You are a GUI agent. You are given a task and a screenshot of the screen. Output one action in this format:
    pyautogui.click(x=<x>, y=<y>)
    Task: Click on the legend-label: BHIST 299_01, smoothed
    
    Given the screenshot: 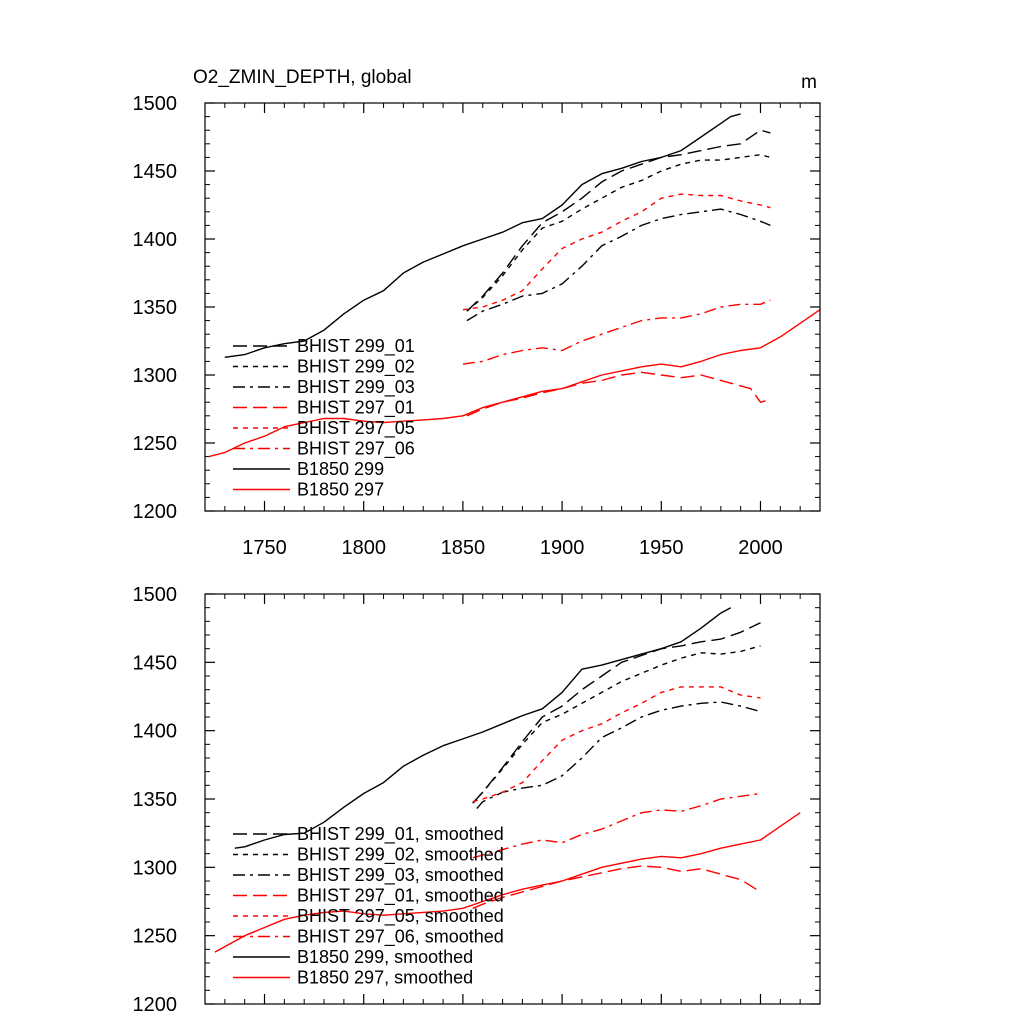 What is the action you would take?
    pyautogui.click(x=400, y=834)
    